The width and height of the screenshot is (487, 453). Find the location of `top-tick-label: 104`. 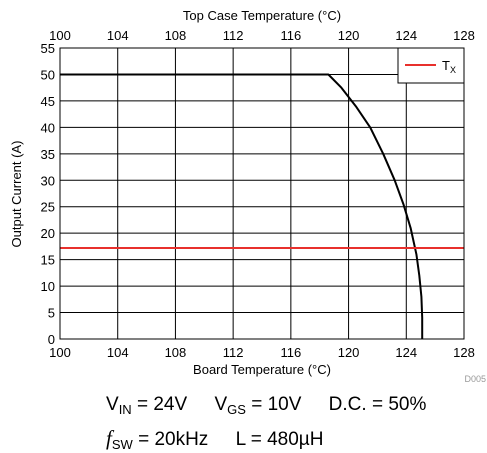

top-tick-label: 104 is located at coordinates (118, 35).